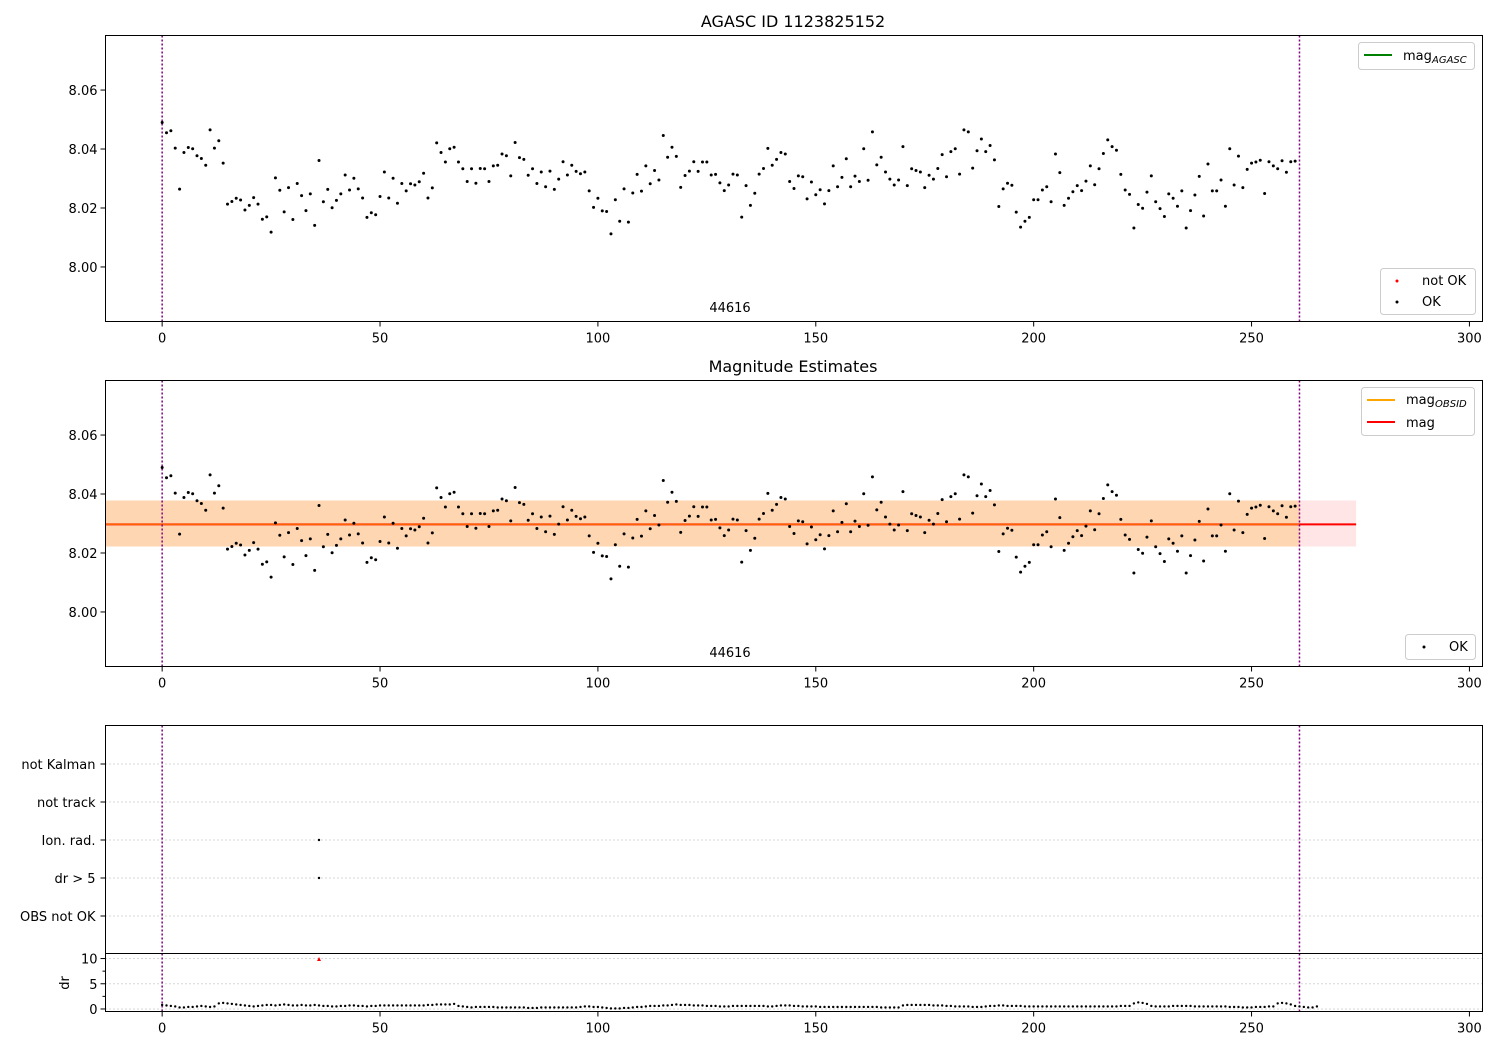 The image size is (1500, 1050). What do you see at coordinates (1431, 302) in the screenshot?
I see `legend-label-ok: OK` at bounding box center [1431, 302].